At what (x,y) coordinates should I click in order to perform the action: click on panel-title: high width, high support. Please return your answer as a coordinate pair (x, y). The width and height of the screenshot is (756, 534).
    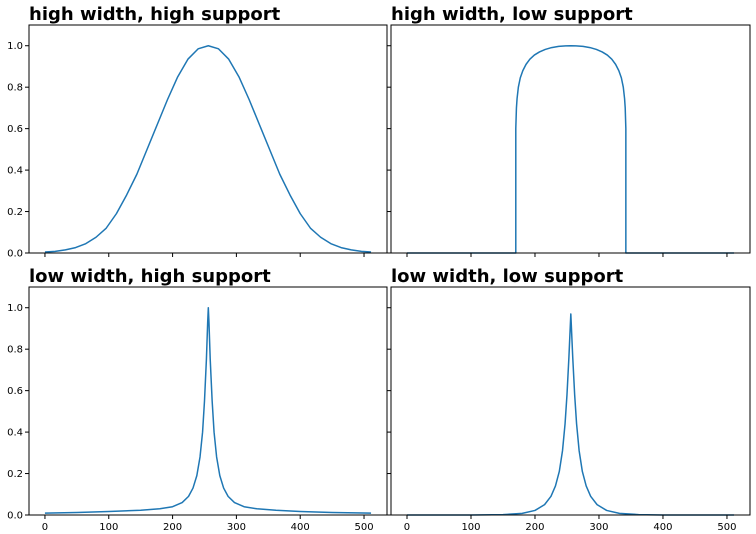
    Looking at the image, I should click on (155, 14).